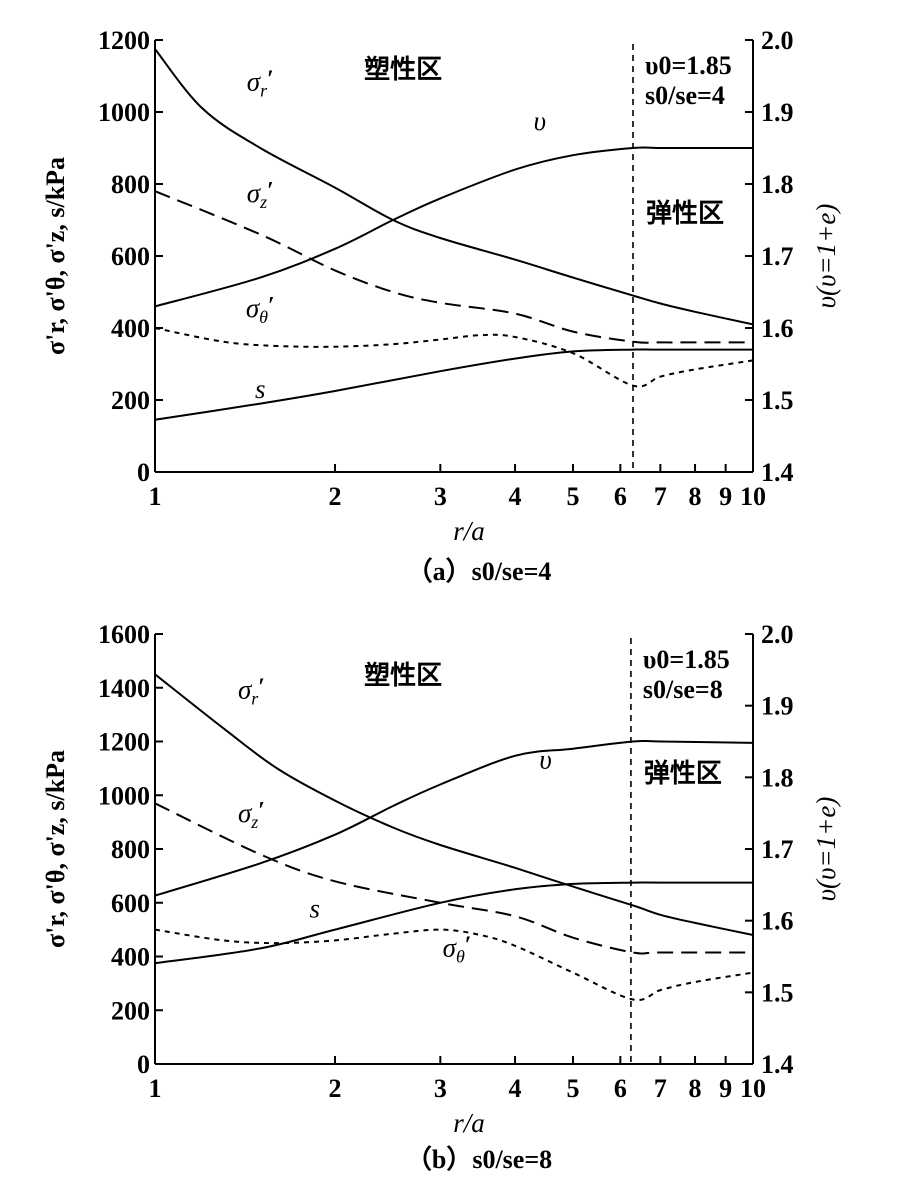 The image size is (910, 1191). What do you see at coordinates (124, 688) in the screenshot?
I see `y-left-tick-label: 1400` at bounding box center [124, 688].